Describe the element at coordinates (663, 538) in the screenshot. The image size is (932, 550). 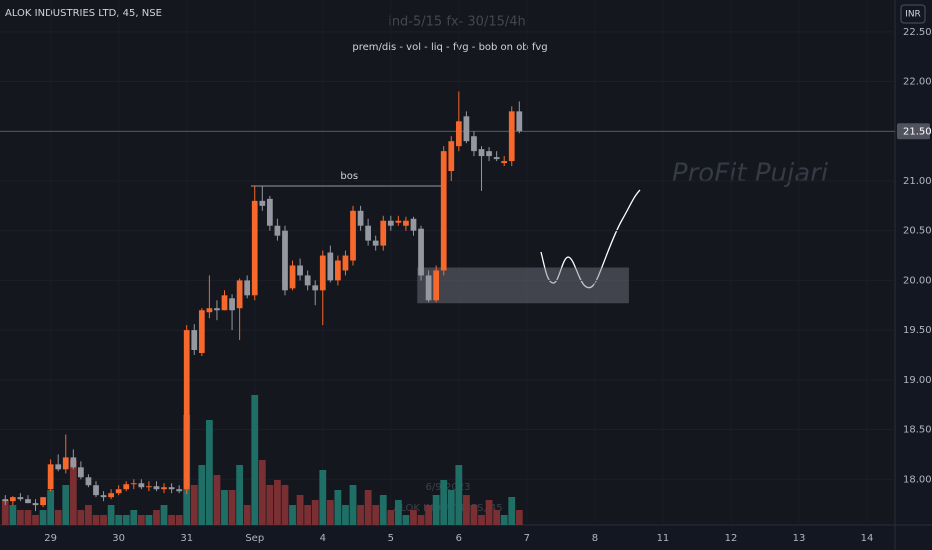
I see `x-tick-label: 11` at that location.